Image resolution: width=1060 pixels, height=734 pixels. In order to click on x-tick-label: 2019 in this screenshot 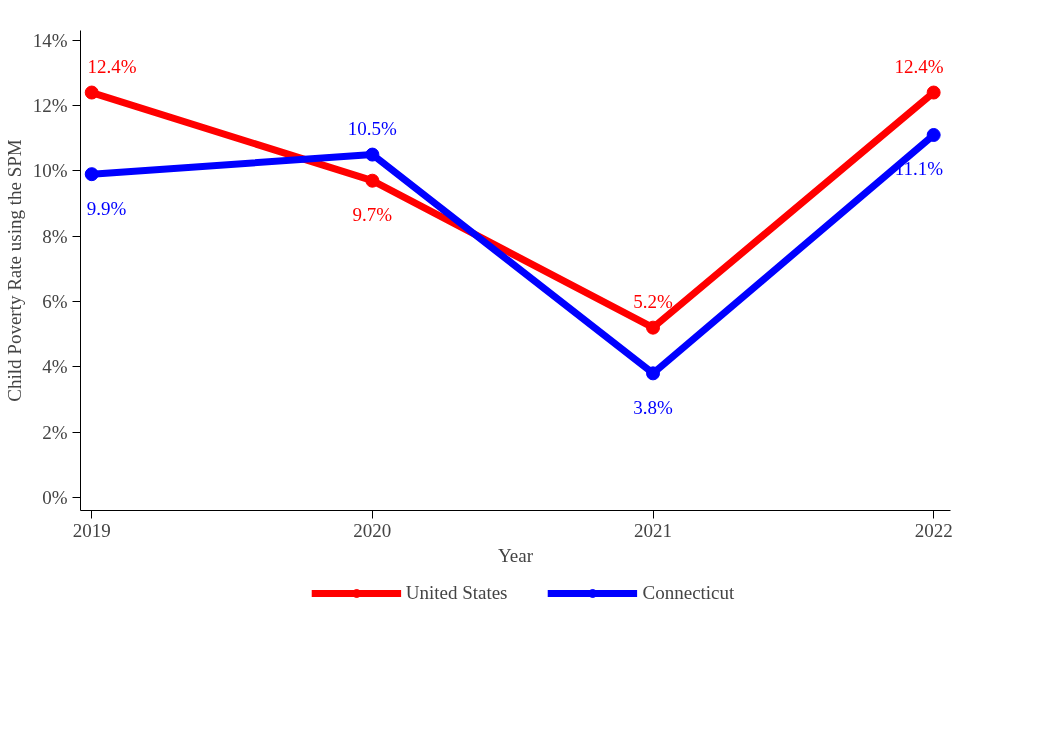, I will do `click(91, 530)`.